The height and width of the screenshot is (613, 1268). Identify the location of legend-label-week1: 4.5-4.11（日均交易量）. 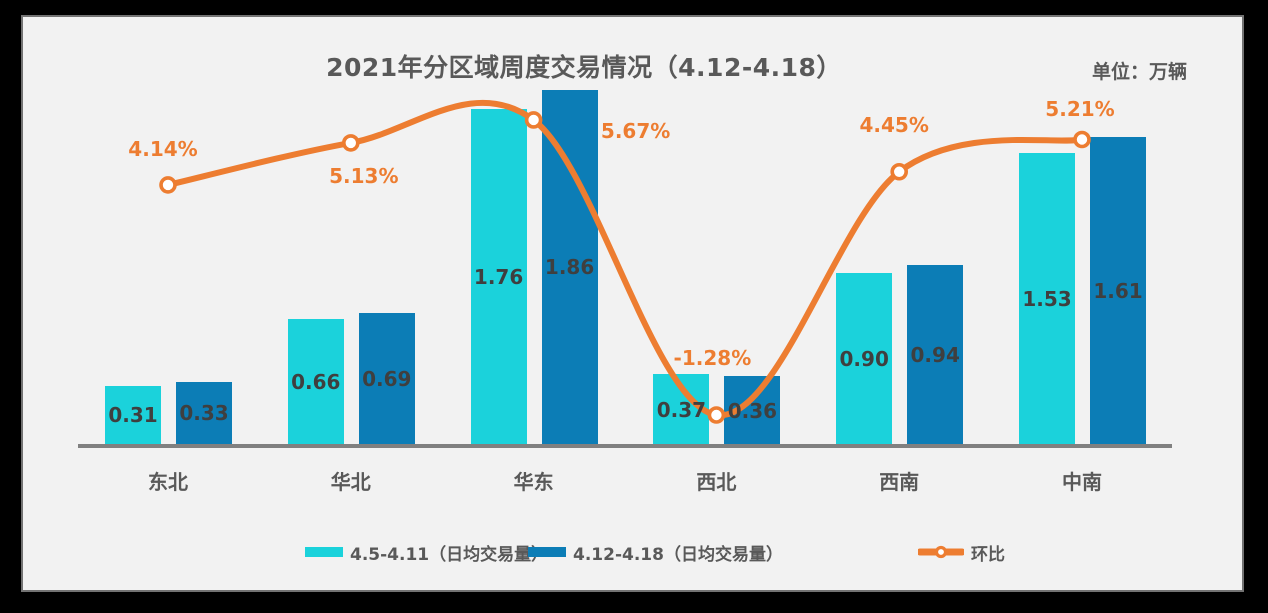
(449, 554).